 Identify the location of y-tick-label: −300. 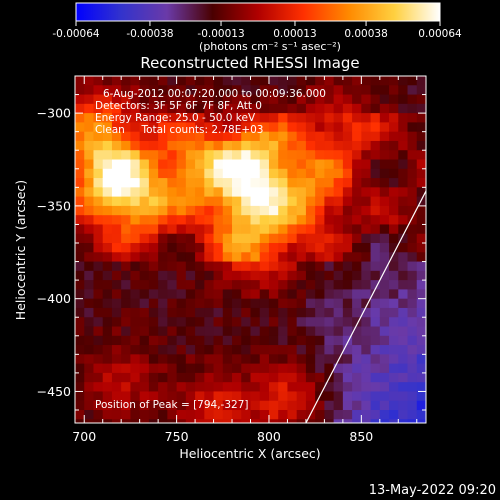
(54, 113).